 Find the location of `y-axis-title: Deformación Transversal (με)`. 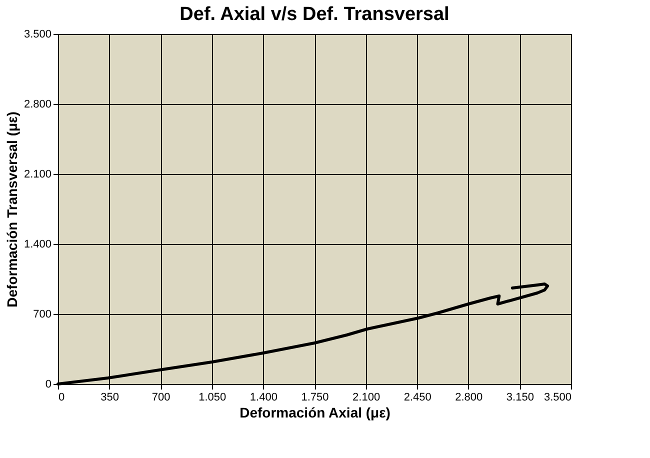

y-axis-title: Deformación Transversal (με) is located at coordinates (12, 210).